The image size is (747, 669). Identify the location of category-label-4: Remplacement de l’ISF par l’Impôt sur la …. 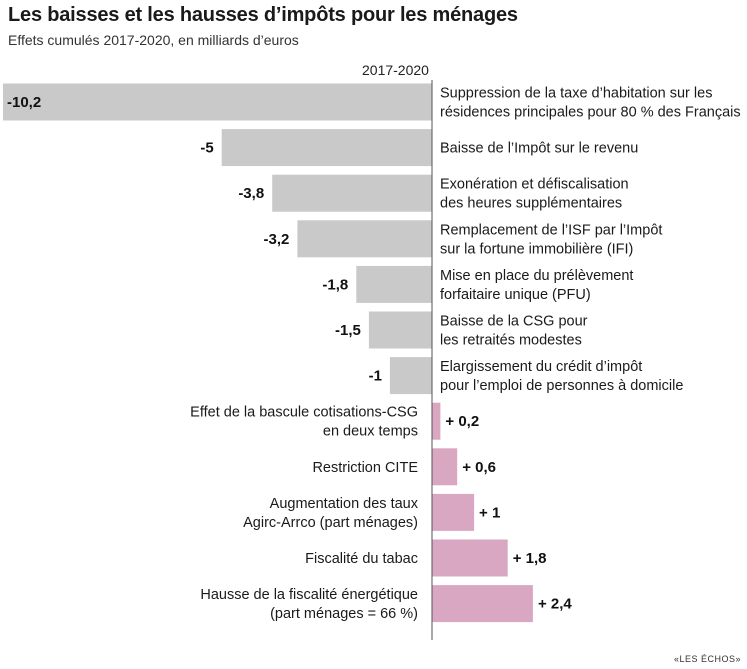
(551, 239).